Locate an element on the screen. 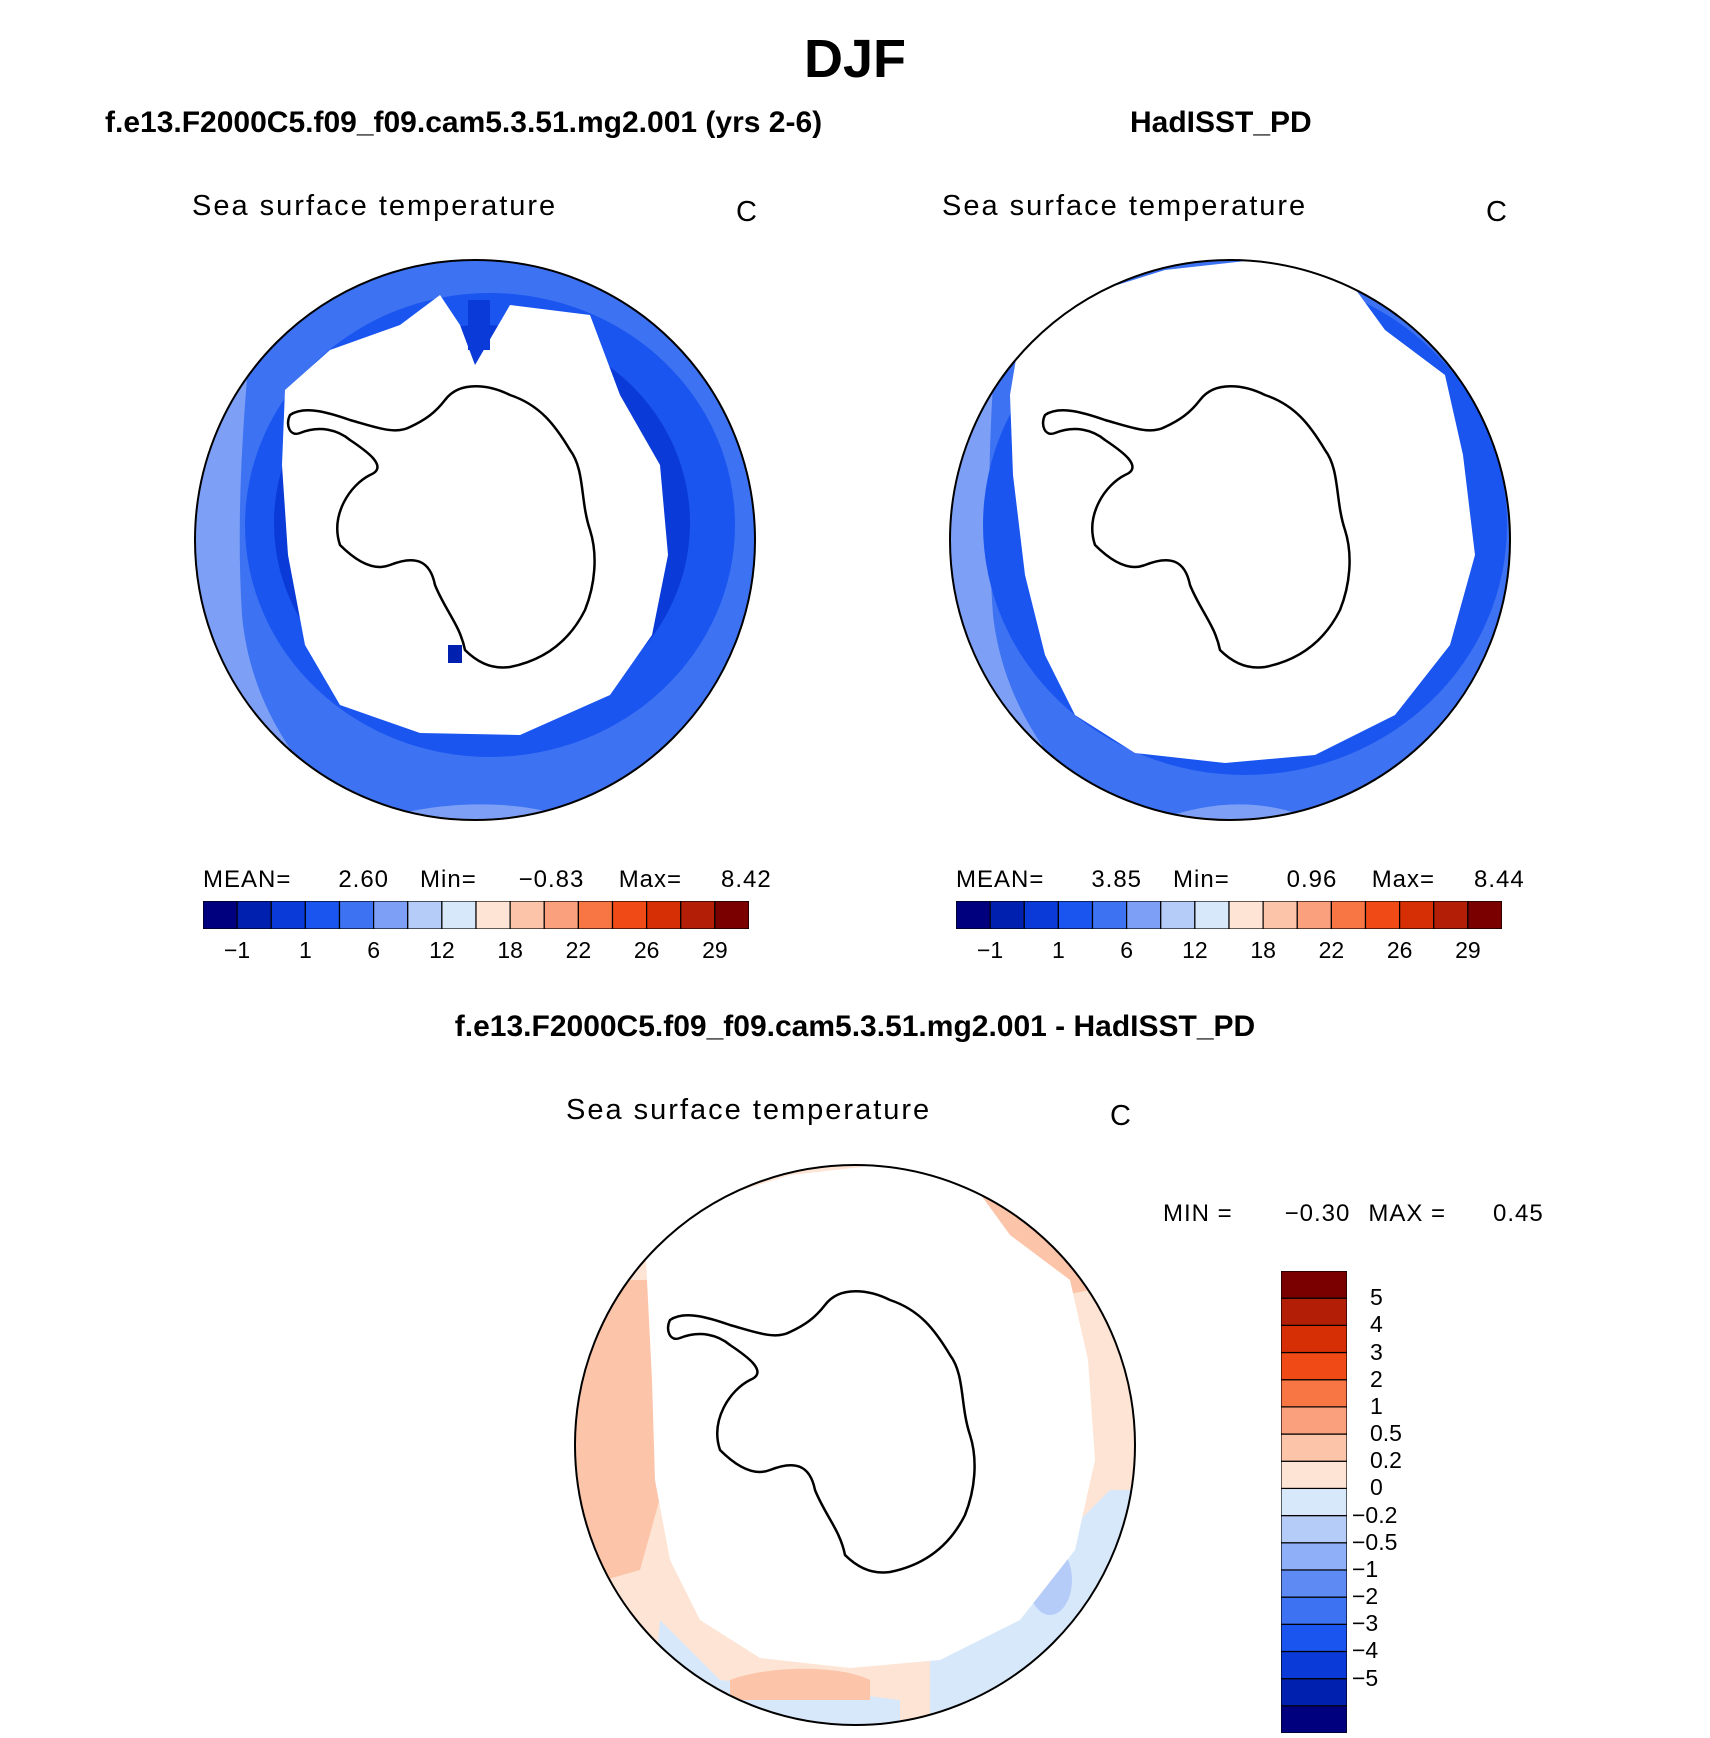 Image resolution: width=1710 pixels, height=1738 pixels. obs-colorbar-tick-label: 6 is located at coordinates (1127, 950).